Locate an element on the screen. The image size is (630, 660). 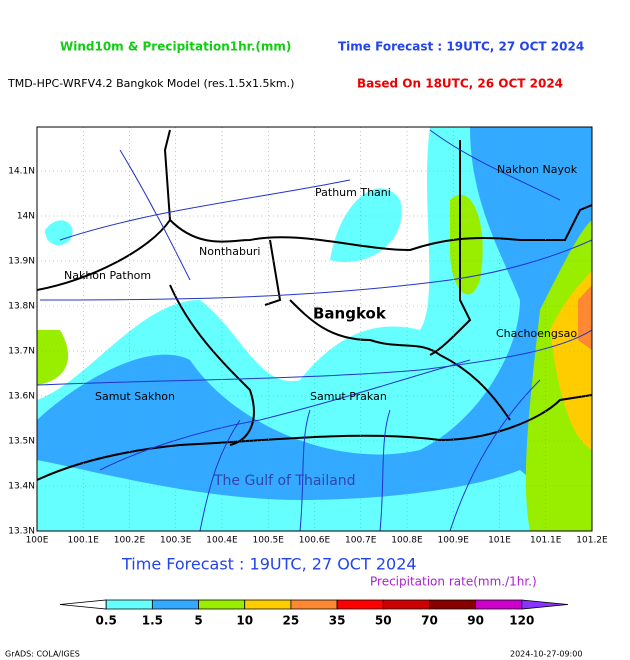
credit: GrADS: COLA/IGES is located at coordinates (42, 654).